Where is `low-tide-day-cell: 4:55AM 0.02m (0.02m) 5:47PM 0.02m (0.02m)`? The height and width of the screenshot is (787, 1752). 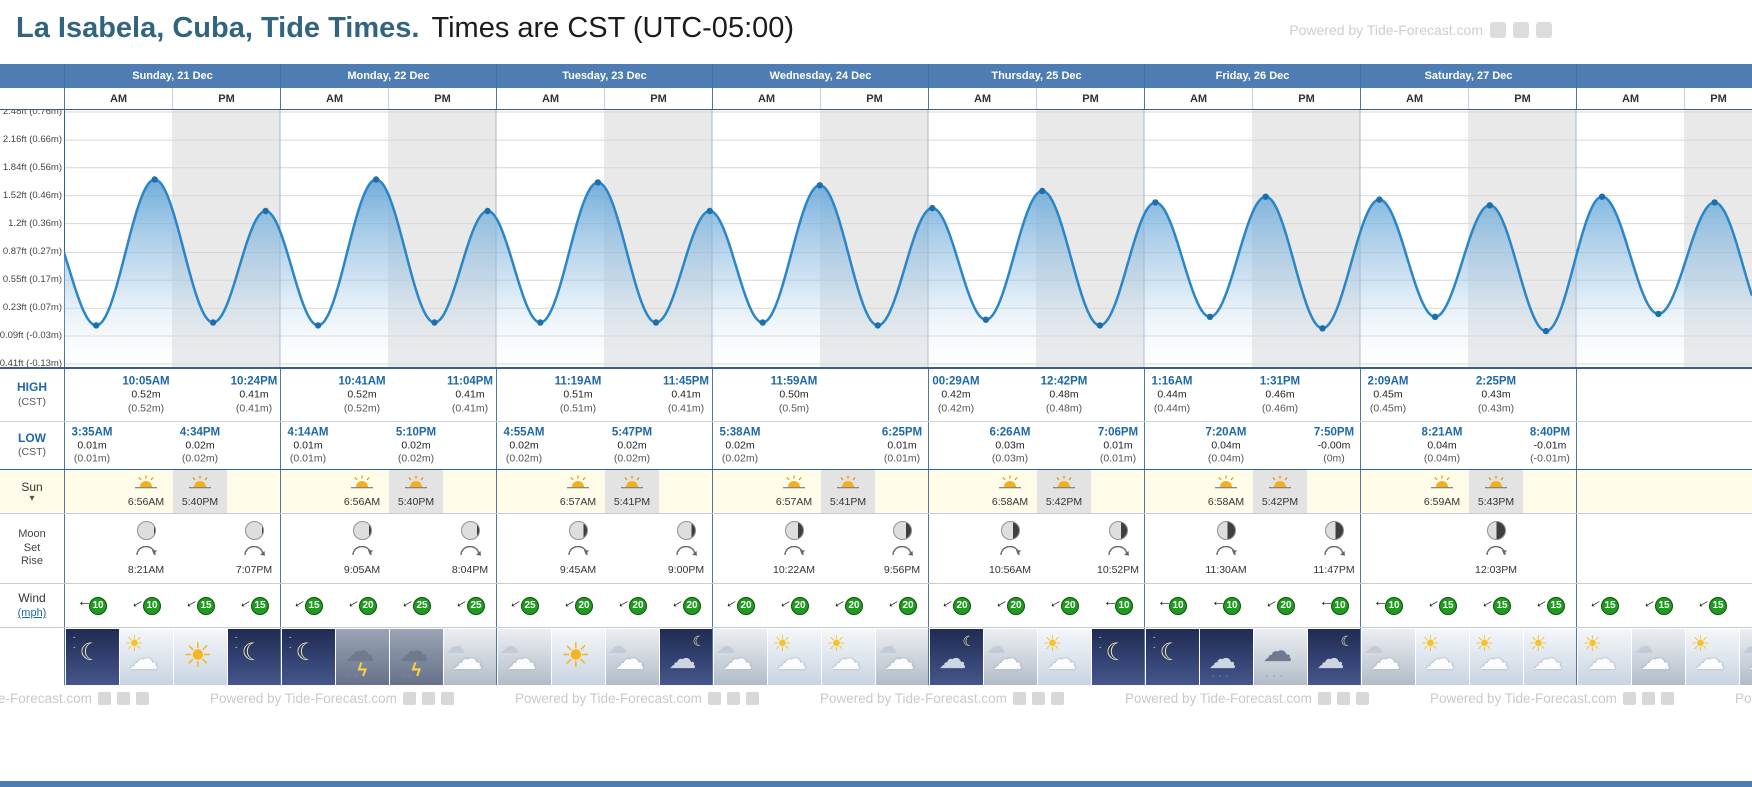 low-tide-day-cell: 4:55AM 0.02m (0.02m) 5:47PM 0.02m (0.02m) is located at coordinates (604, 445).